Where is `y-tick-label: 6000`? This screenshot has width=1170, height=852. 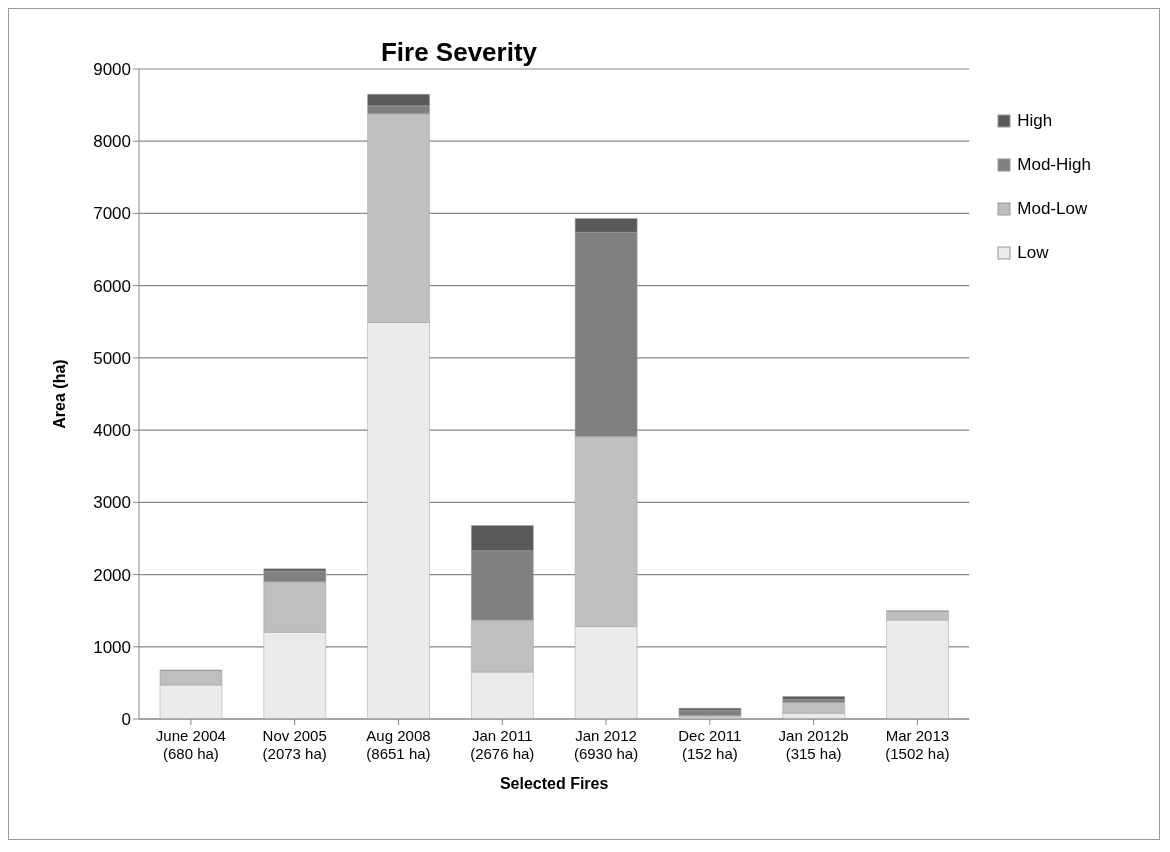
y-tick-label: 6000 is located at coordinates (112, 286).